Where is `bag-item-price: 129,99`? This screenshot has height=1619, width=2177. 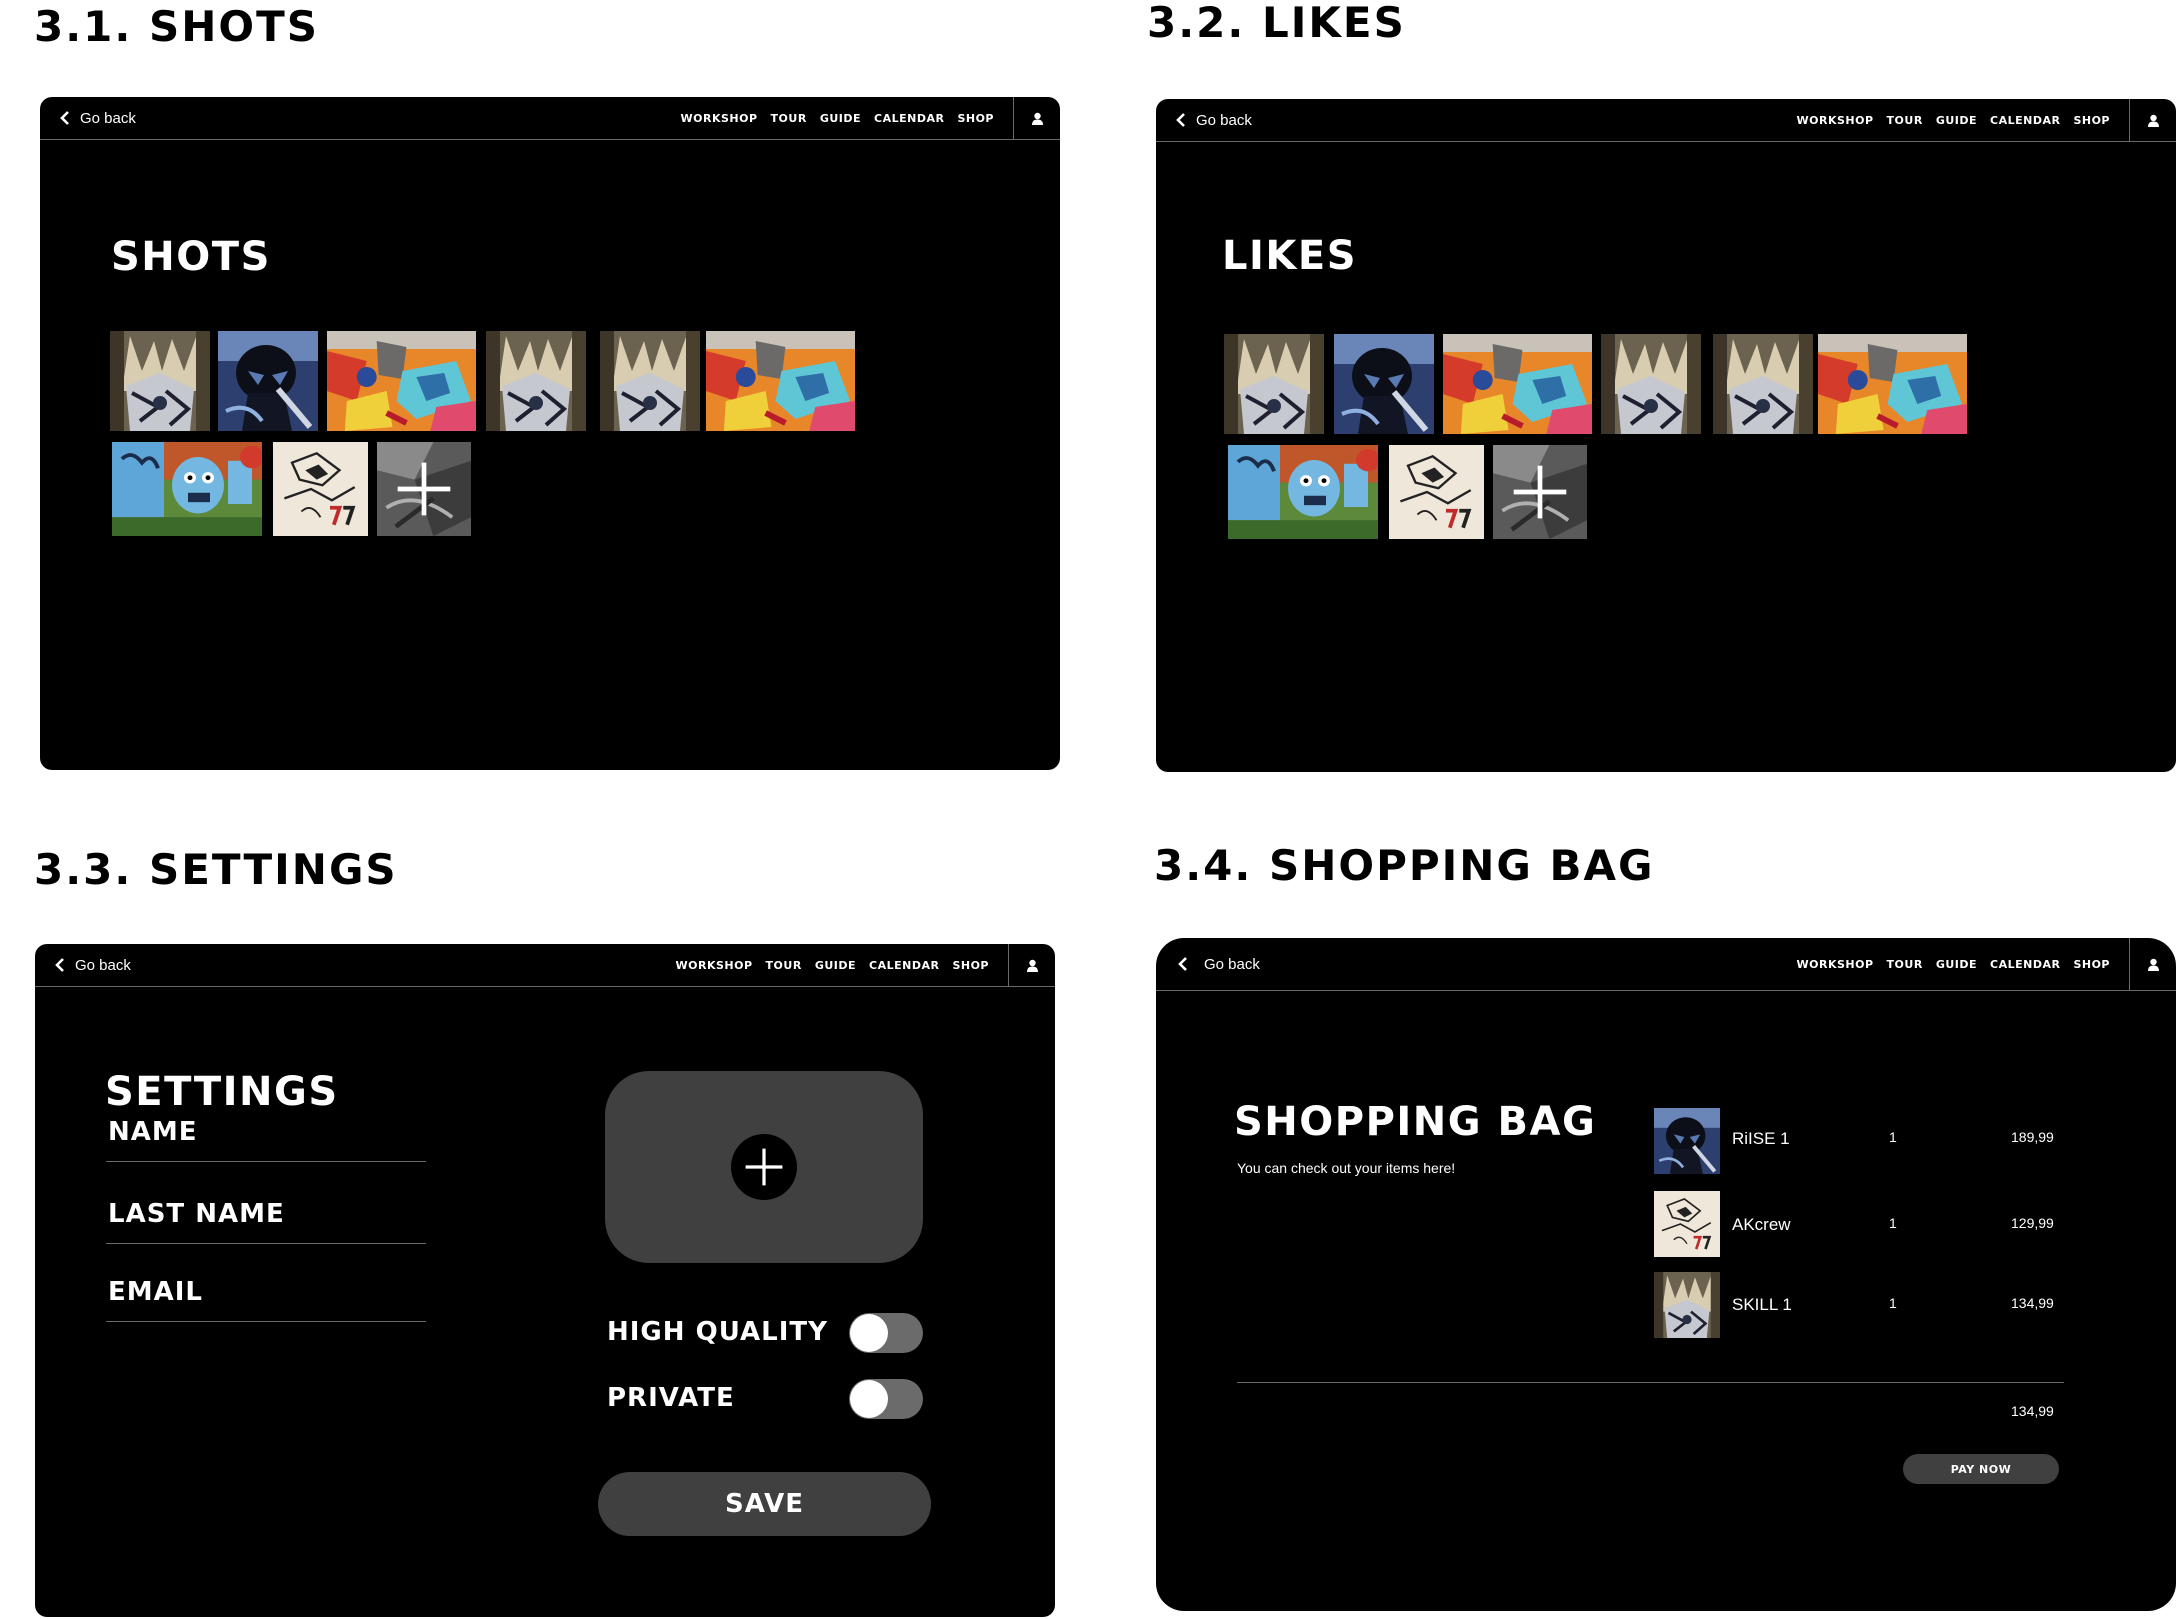 bag-item-price: 129,99 is located at coordinates (2032, 1223).